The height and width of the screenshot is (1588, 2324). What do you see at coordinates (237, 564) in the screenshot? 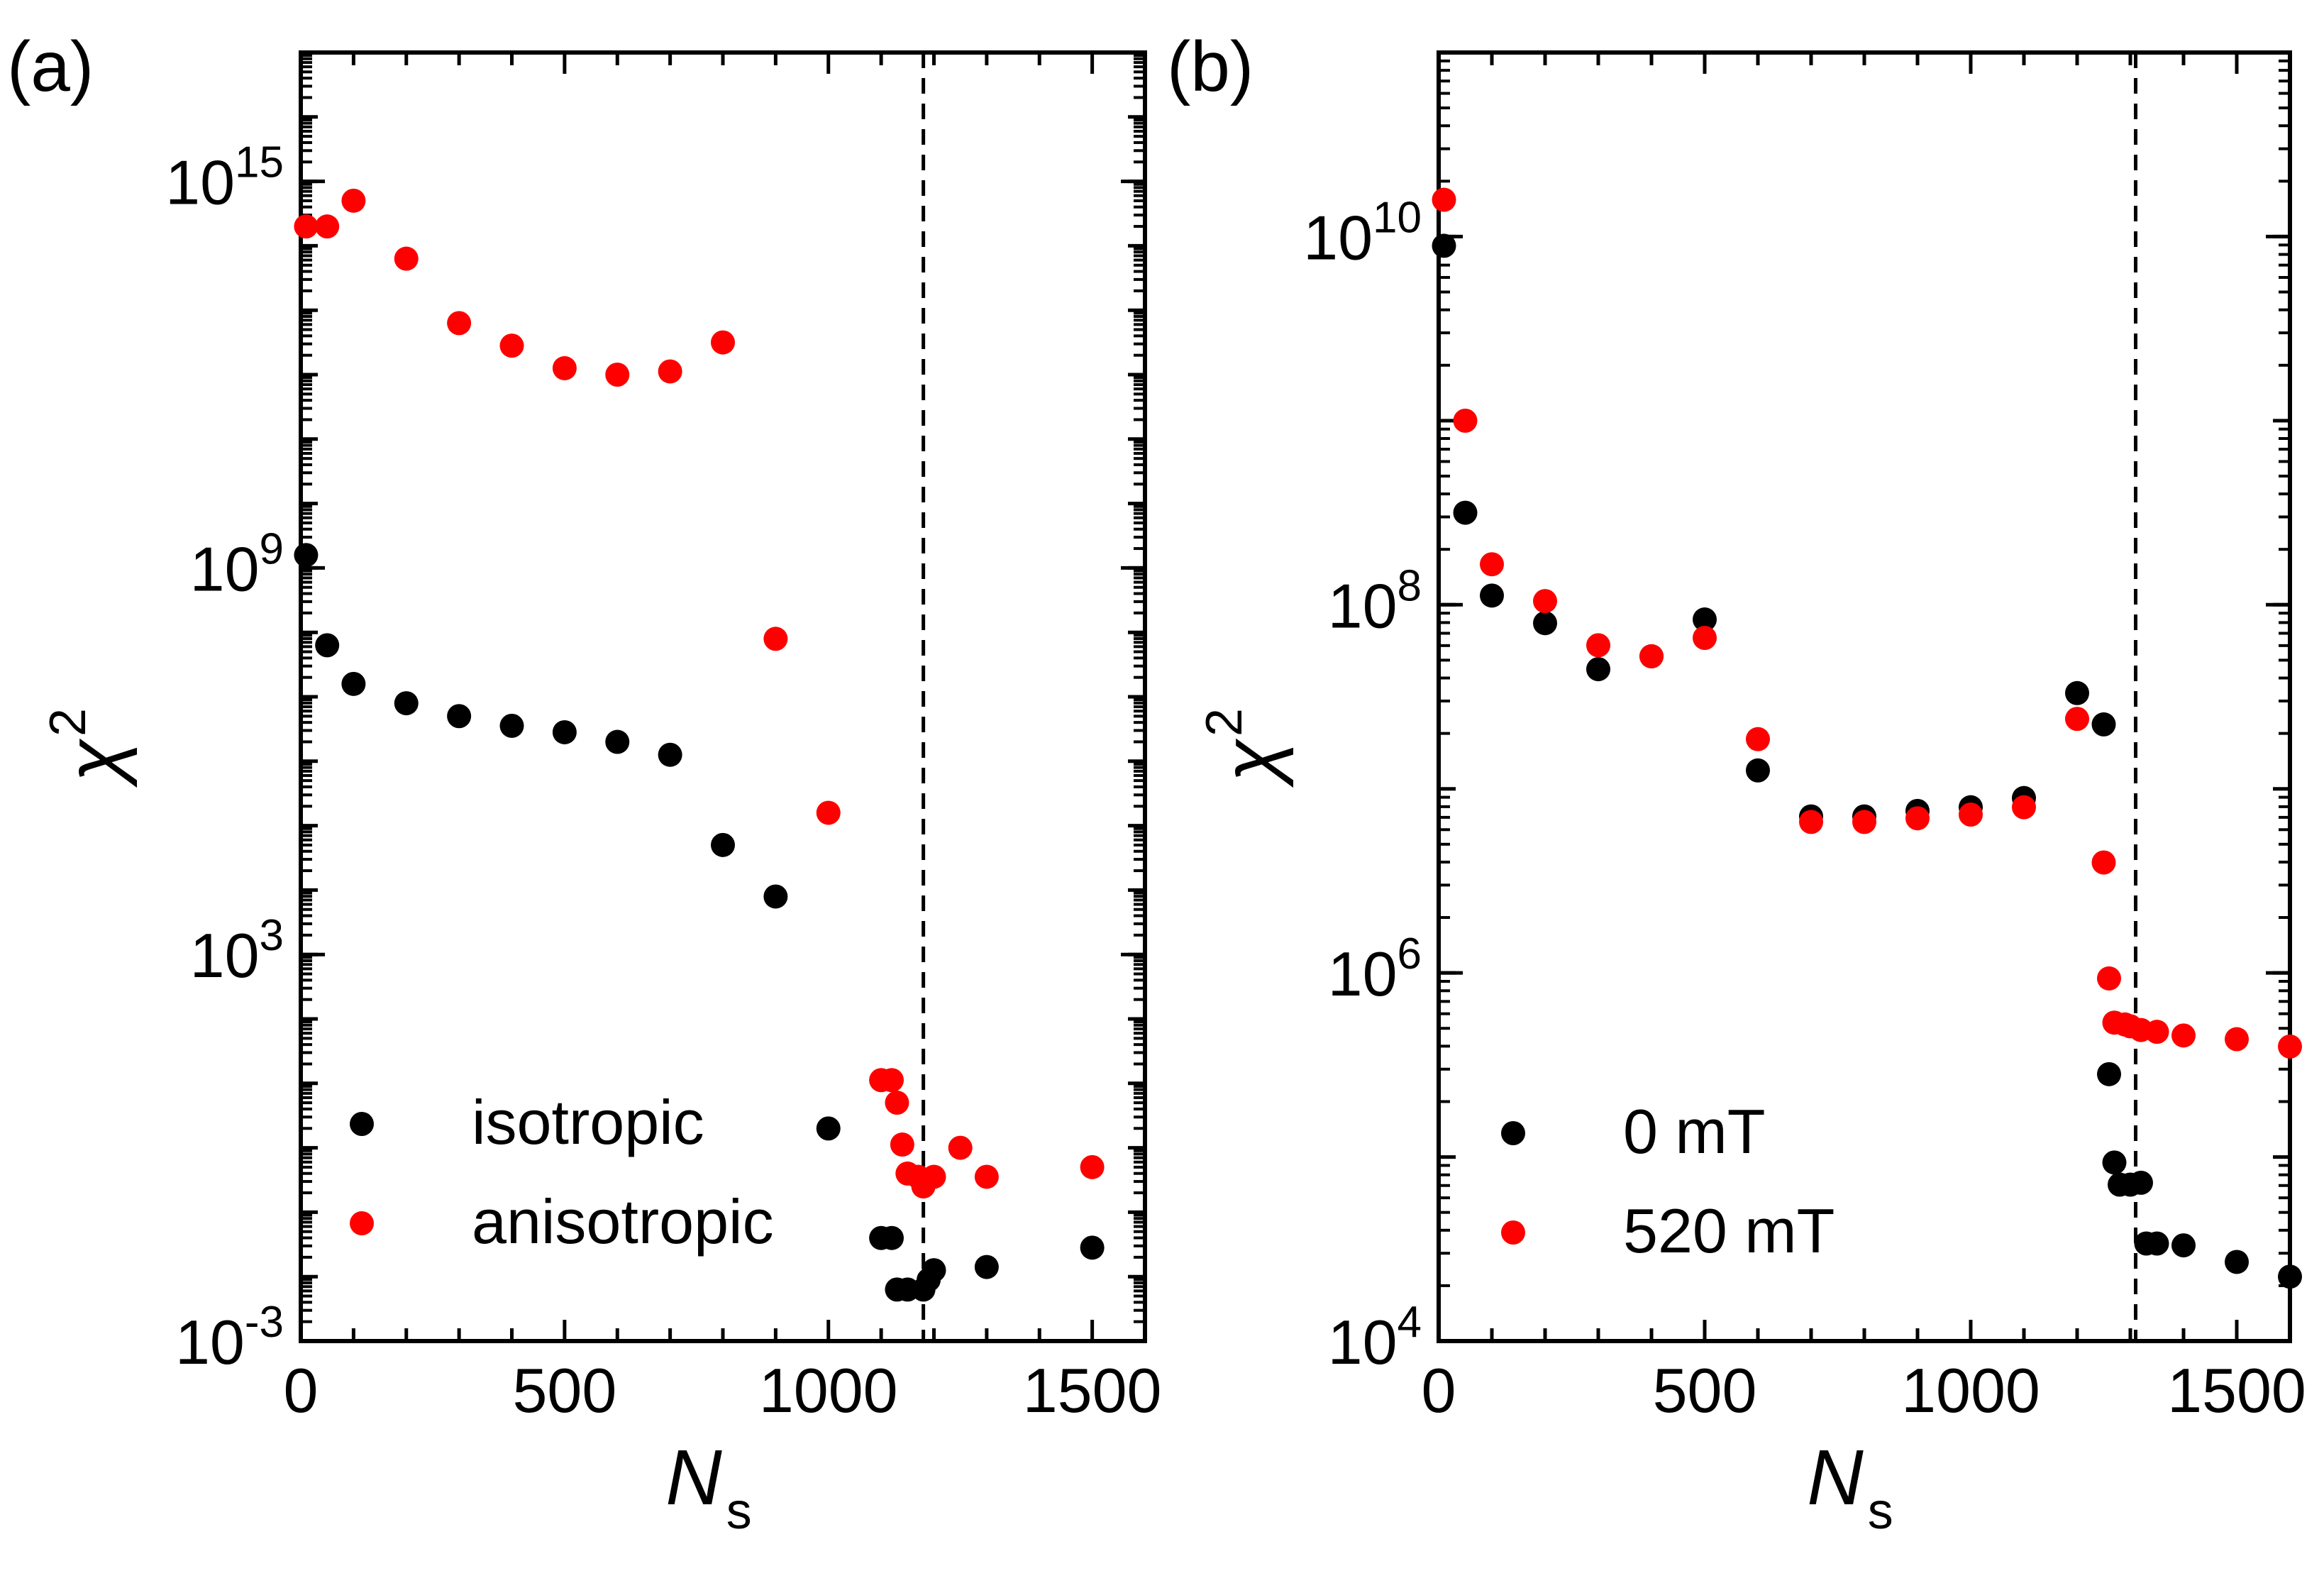
I see `y-tick-label: 10⁹` at bounding box center [237, 564].